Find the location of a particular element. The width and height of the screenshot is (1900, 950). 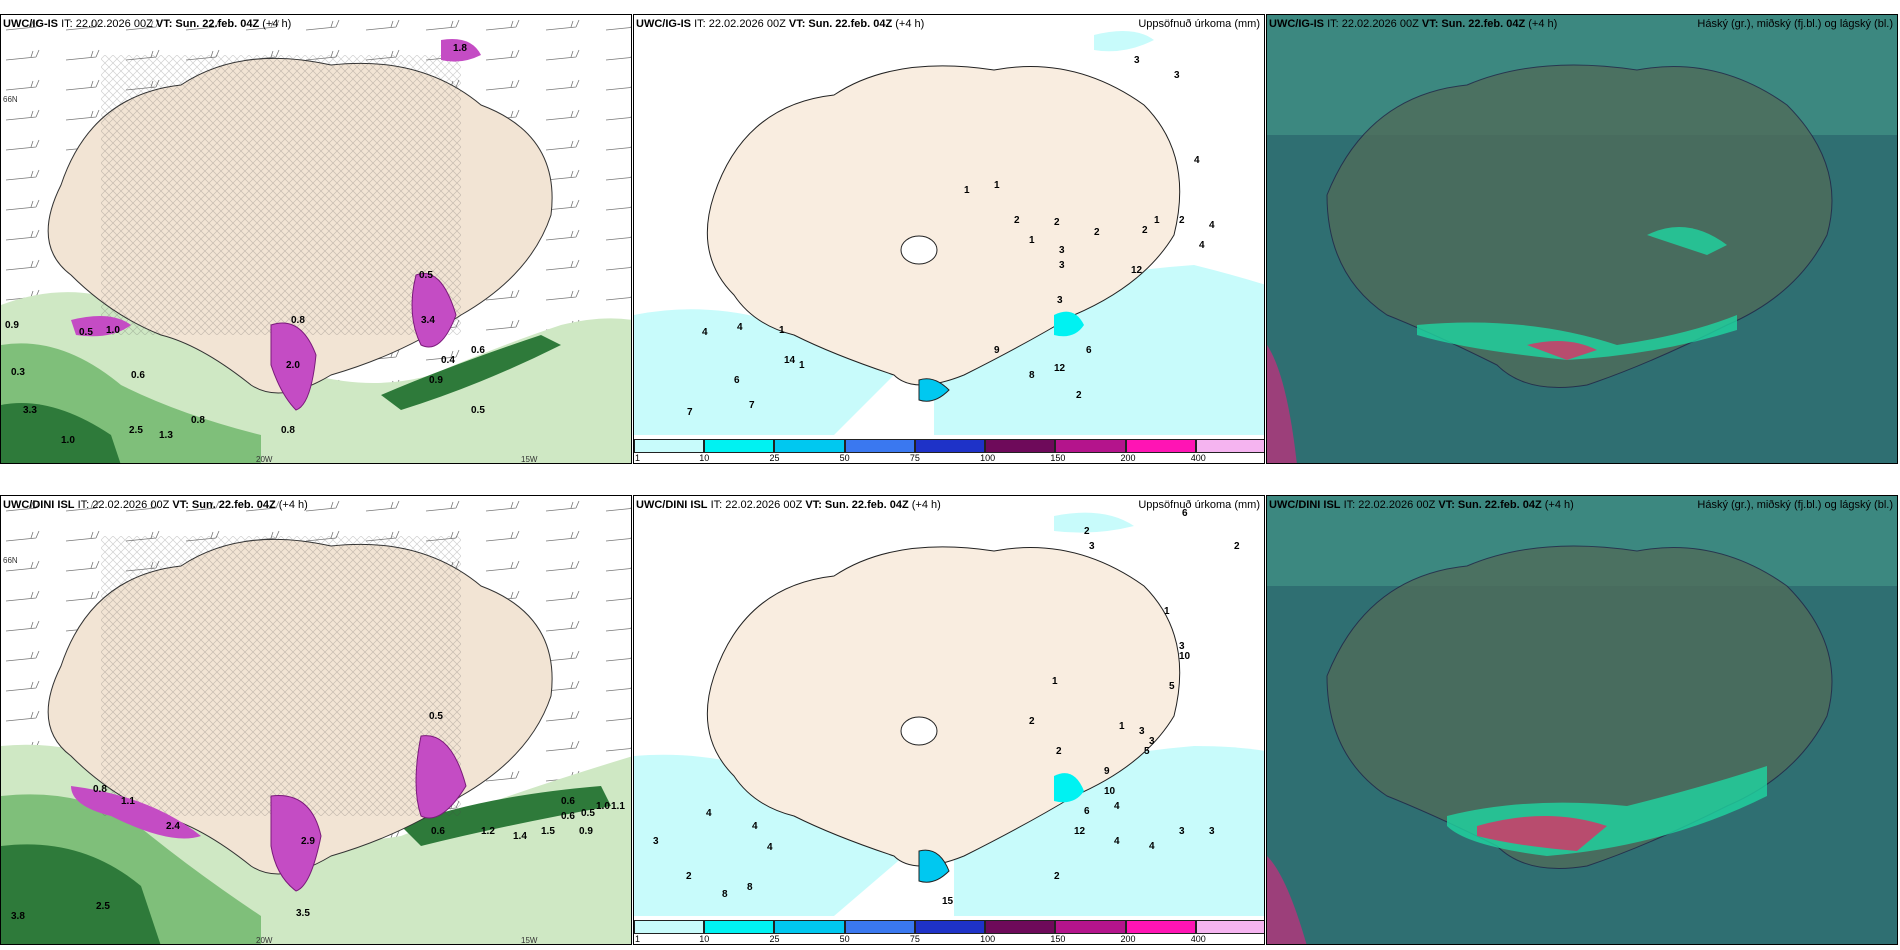

map-value-label: 2.4 is located at coordinates (173, 826).